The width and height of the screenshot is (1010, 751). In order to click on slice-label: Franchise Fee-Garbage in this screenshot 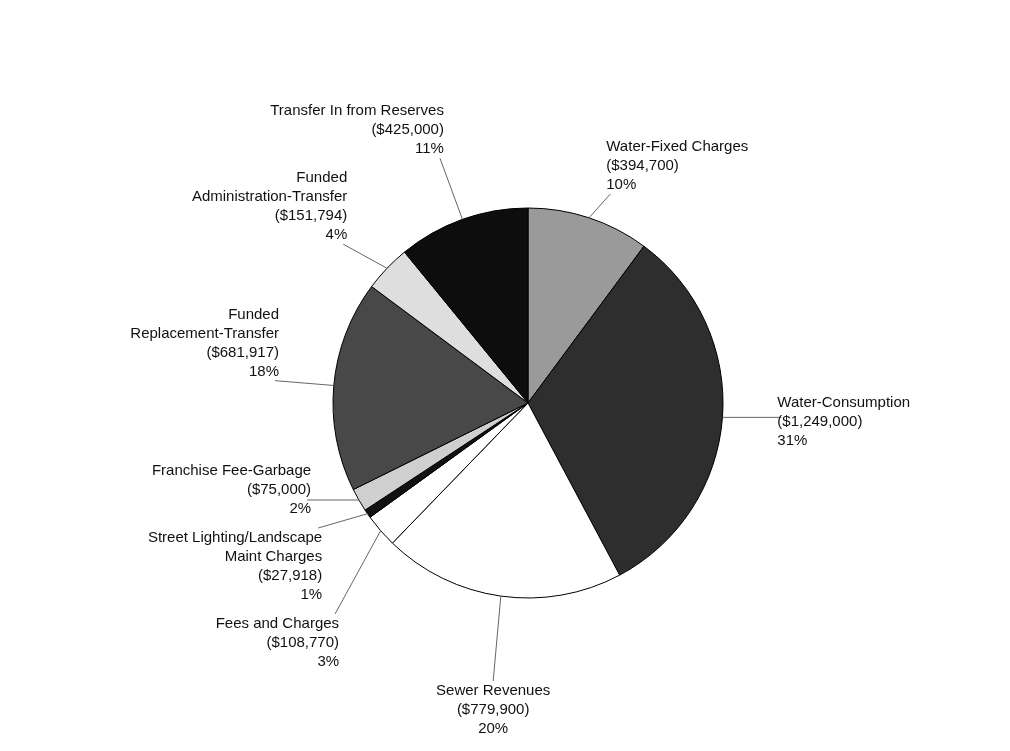, I will do `click(231, 469)`.